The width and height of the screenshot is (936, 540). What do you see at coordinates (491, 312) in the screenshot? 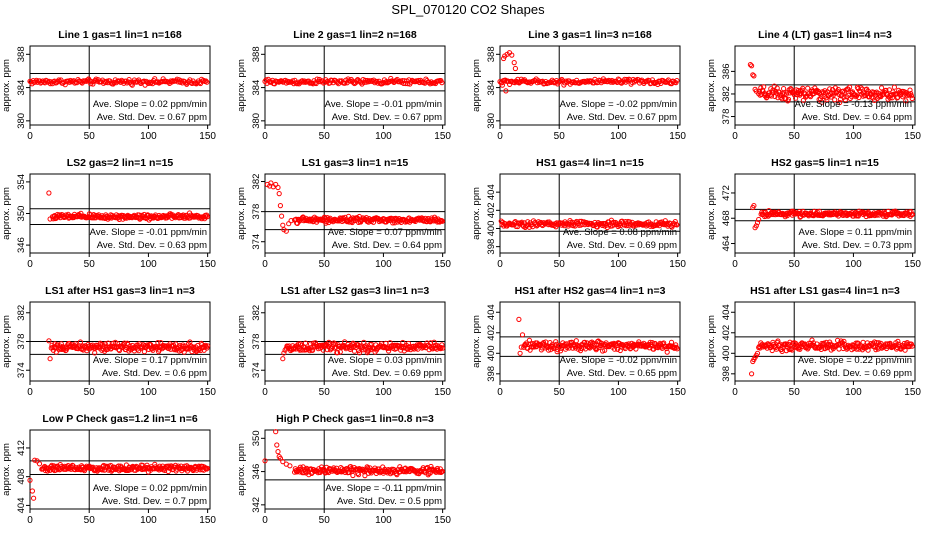
I see `y-tick-label: 404` at bounding box center [491, 312].